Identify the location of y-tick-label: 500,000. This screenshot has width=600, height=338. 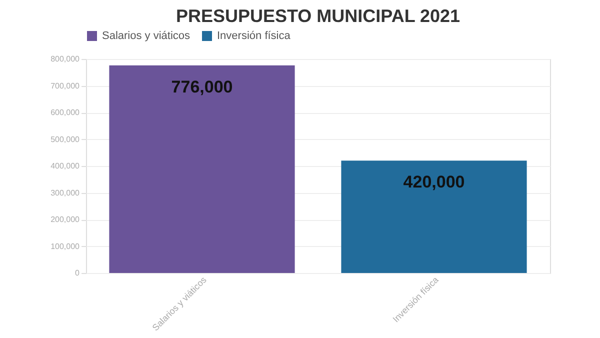
(65, 139).